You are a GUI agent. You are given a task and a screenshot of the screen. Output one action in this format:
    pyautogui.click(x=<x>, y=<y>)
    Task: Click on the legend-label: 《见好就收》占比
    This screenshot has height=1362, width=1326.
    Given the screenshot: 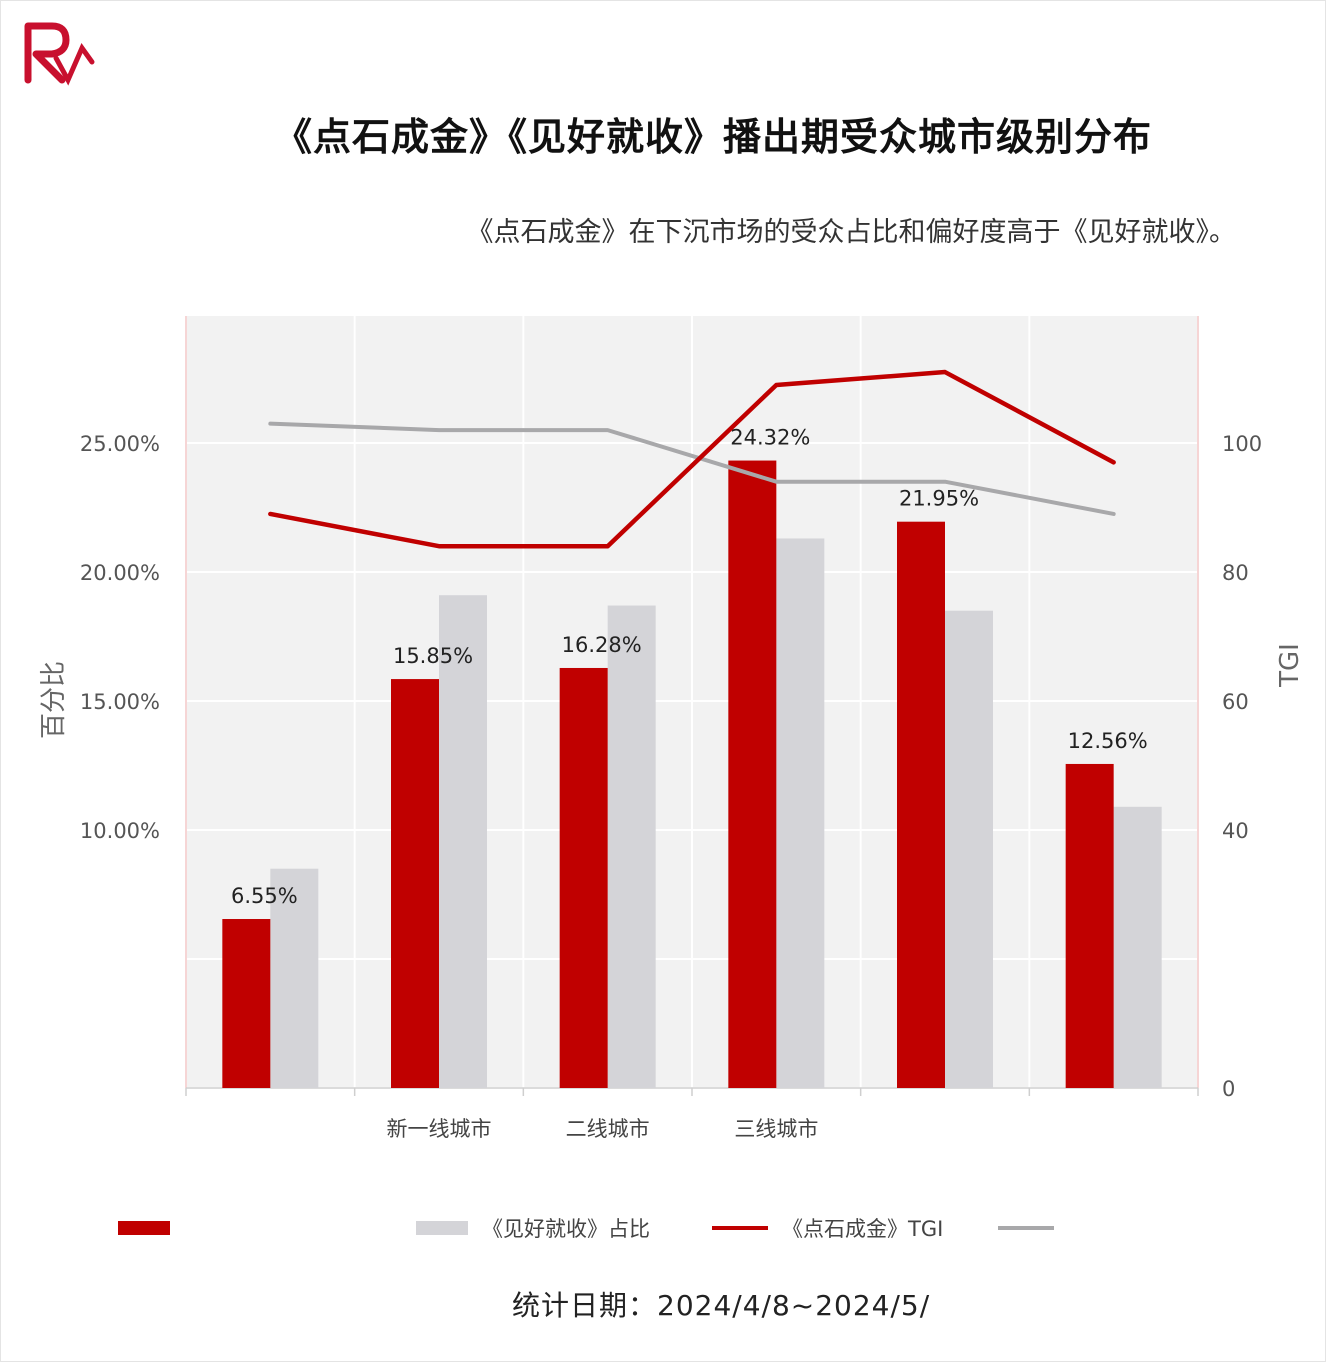 What is the action you would take?
    pyautogui.click(x=566, y=1229)
    